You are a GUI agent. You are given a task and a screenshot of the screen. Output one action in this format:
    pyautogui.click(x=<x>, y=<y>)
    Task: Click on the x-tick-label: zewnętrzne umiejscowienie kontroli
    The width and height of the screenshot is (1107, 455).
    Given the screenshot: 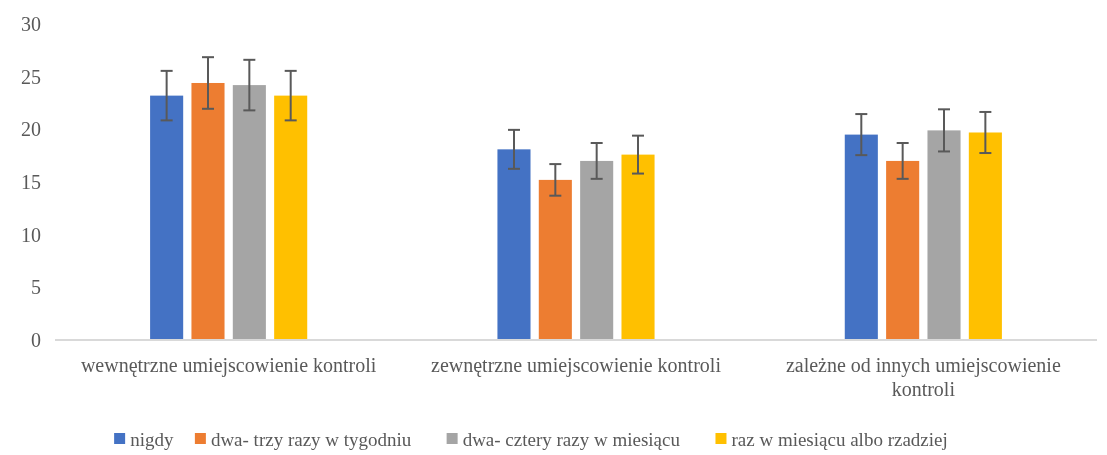 What is the action you would take?
    pyautogui.click(x=576, y=365)
    